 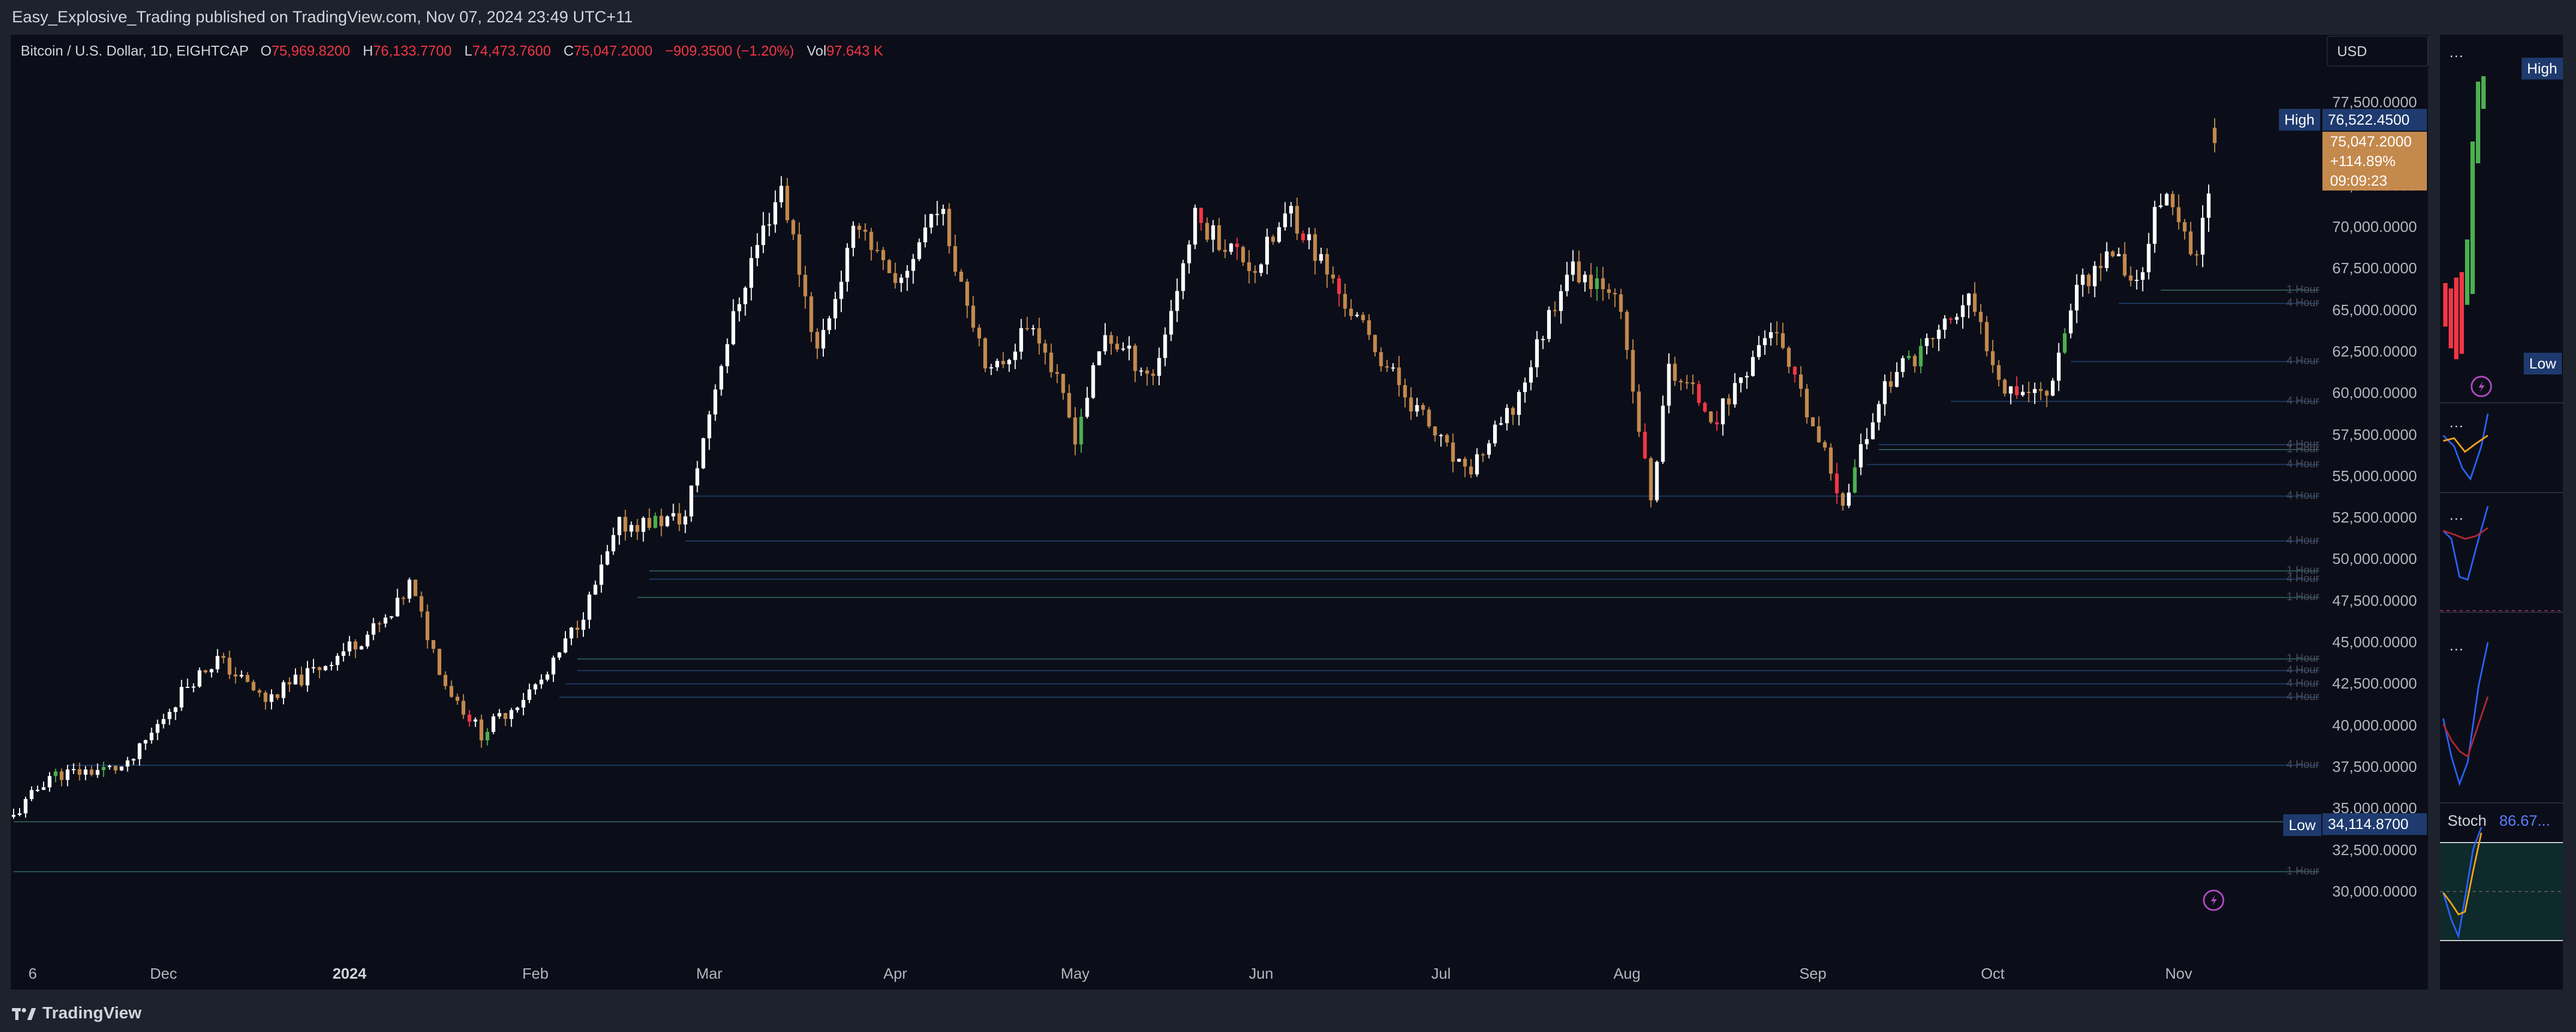 What do you see at coordinates (2377, 51) in the screenshot?
I see `currency-selector: USD` at bounding box center [2377, 51].